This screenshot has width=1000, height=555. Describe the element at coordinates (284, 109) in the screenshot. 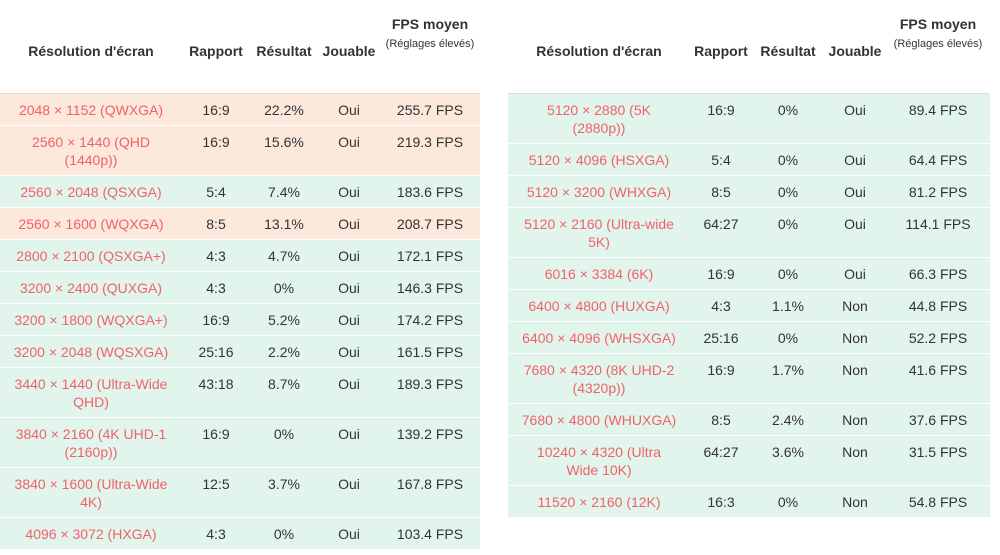

I see `table-cell: 22.2%` at that location.